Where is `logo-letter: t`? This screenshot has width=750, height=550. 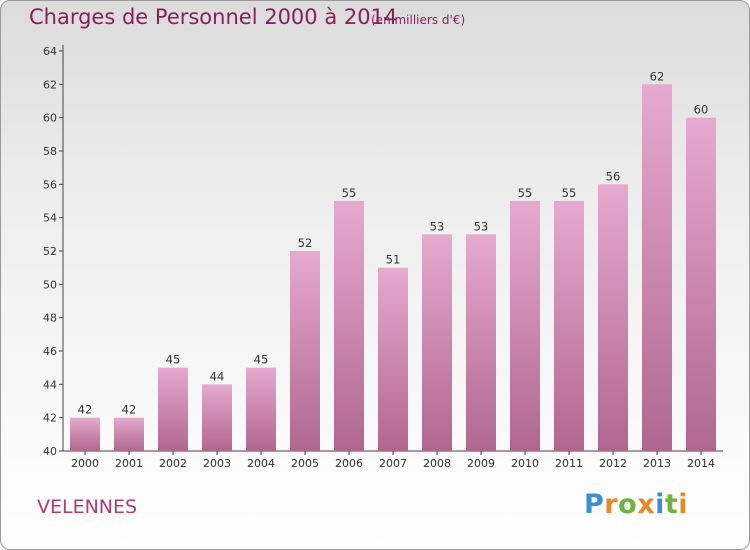
logo-letter: t is located at coordinates (671, 504).